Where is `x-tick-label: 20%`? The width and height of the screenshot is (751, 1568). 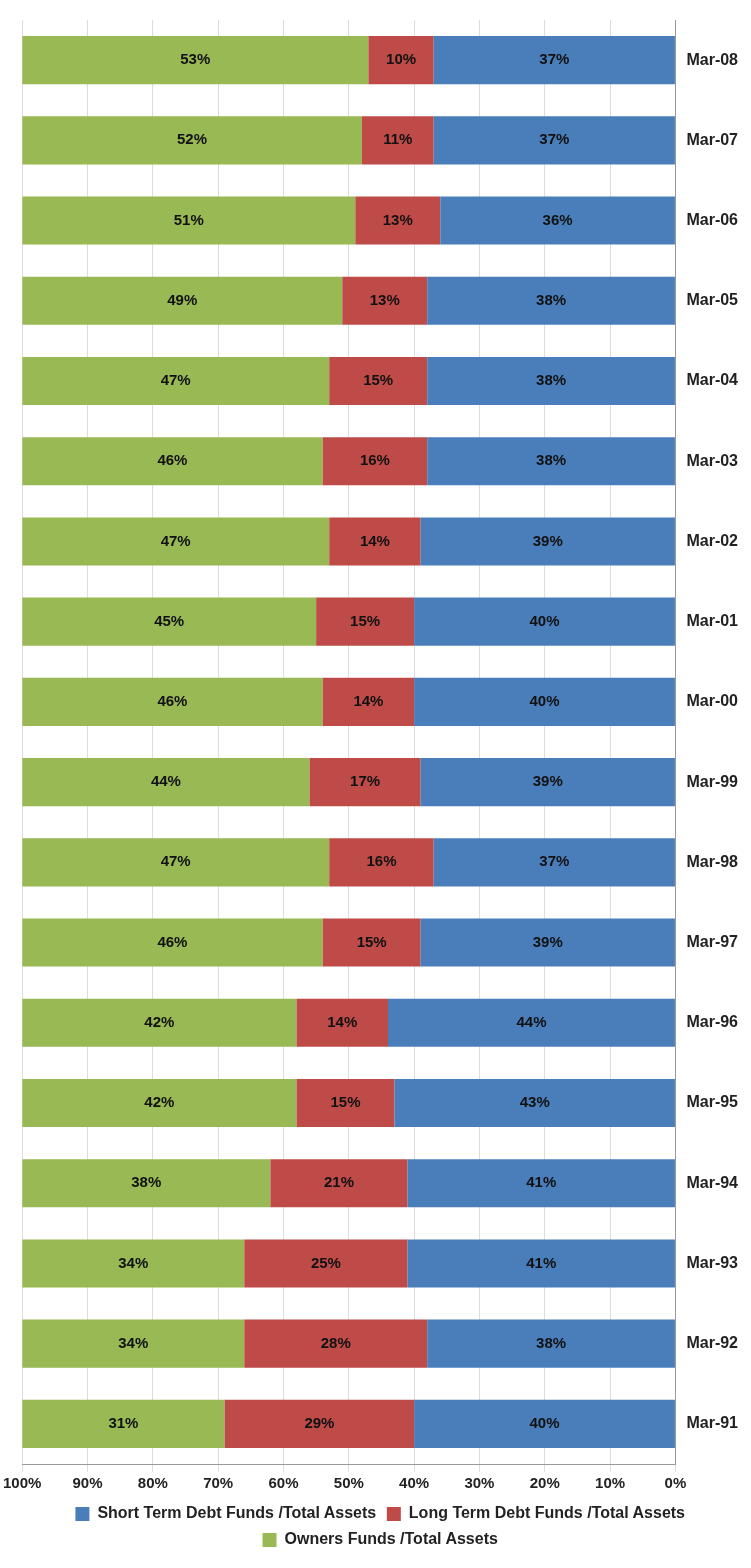
x-tick-label: 20% is located at coordinates (544, 1483).